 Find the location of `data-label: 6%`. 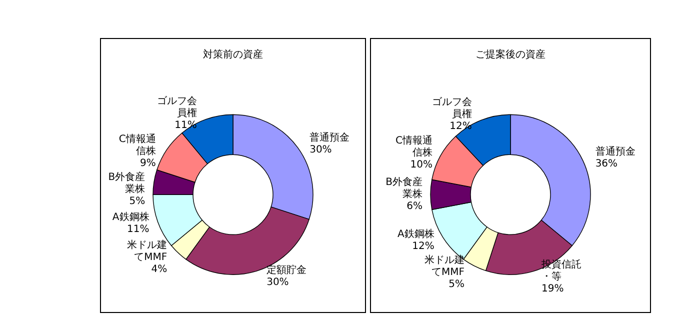

data-label: 6% is located at coordinates (414, 206).